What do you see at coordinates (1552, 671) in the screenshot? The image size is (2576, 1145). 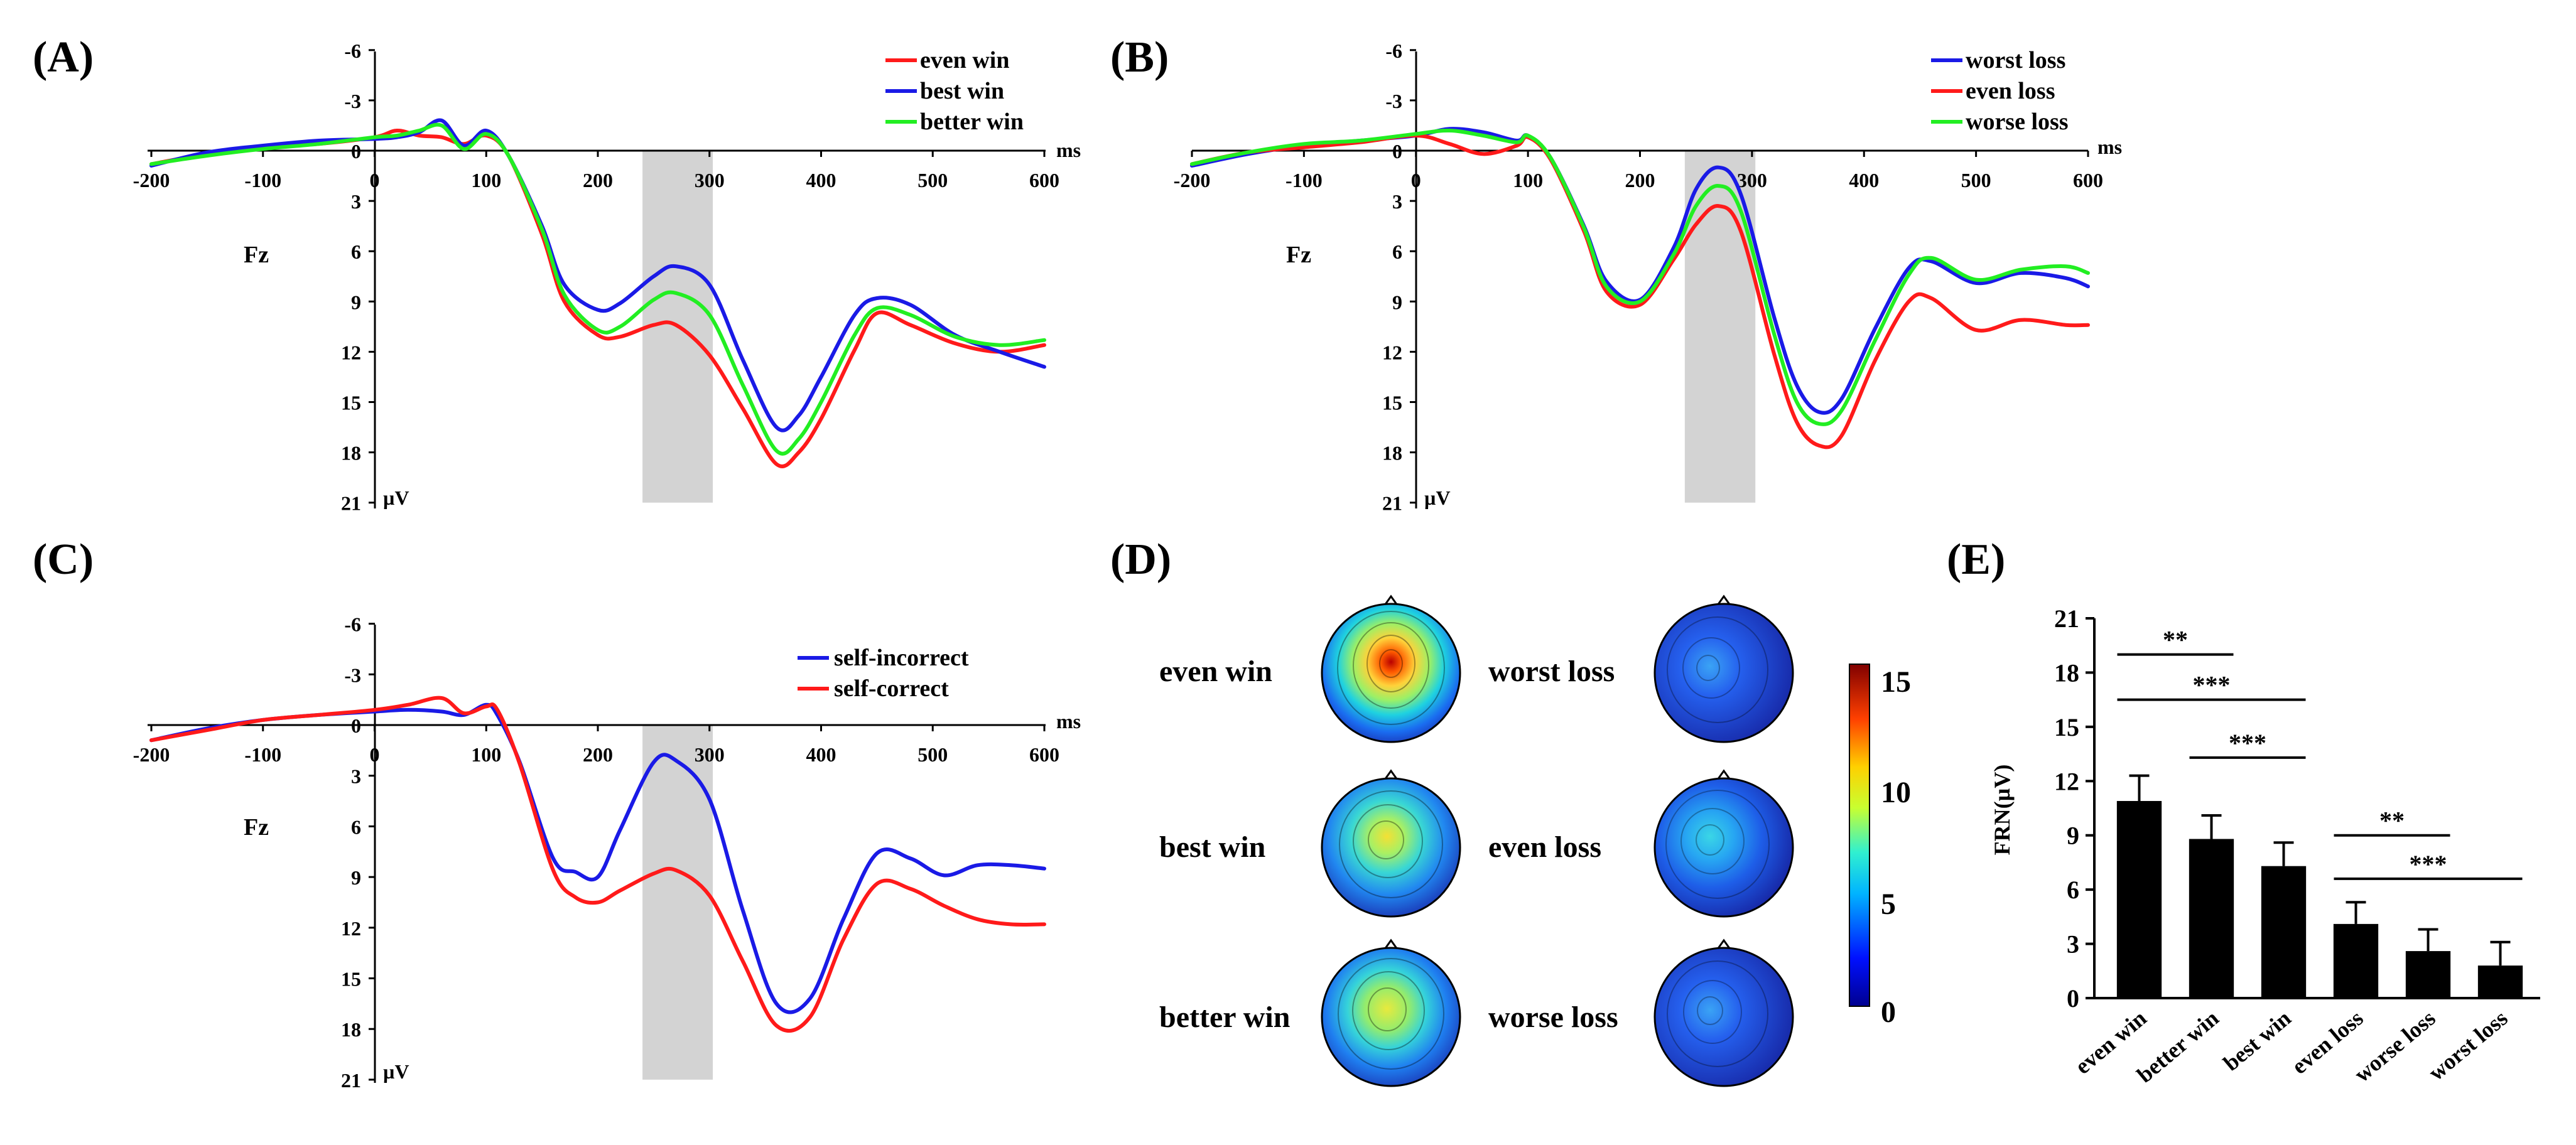 I see `topo-label-worst-loss: worst loss` at bounding box center [1552, 671].